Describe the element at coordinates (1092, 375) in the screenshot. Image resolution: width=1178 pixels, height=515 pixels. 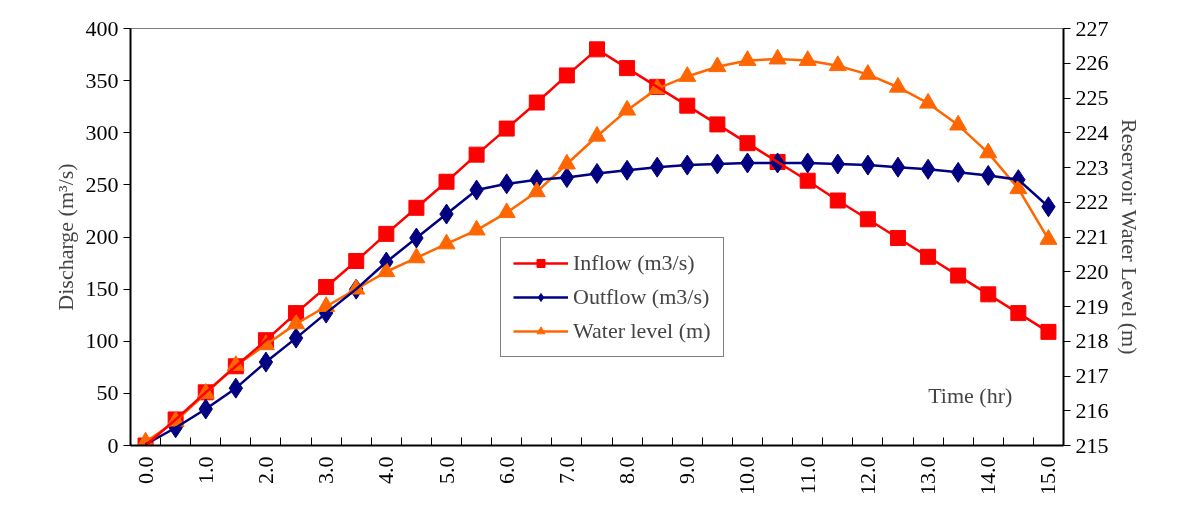
I see `y2-tick-label: 217` at that location.